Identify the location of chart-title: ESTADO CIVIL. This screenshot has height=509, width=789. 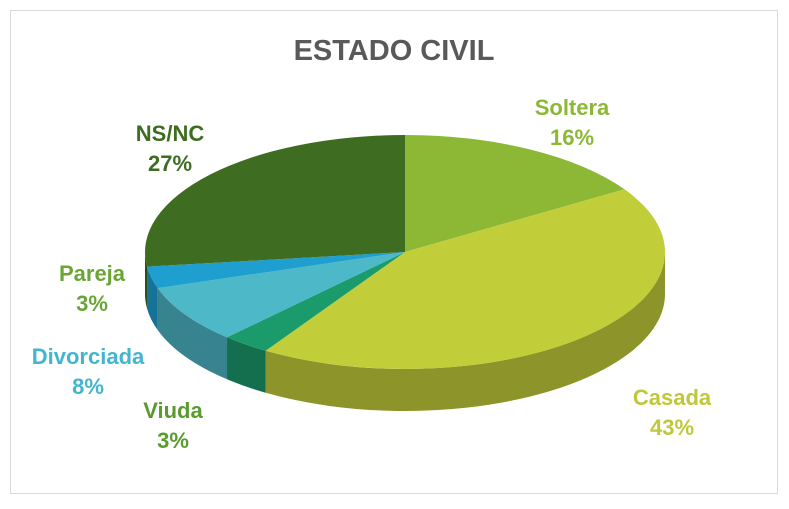
(394, 51).